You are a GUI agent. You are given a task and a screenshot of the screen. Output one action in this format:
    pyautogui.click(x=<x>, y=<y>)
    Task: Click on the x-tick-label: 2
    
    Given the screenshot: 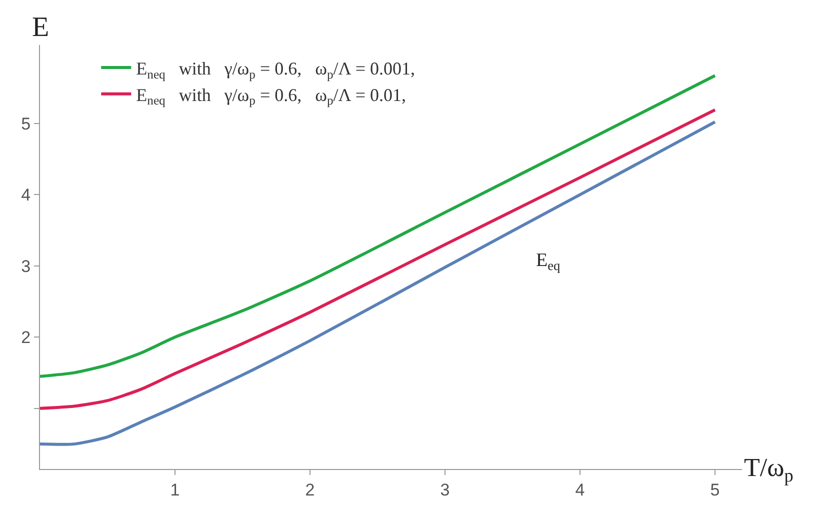 What is the action you would take?
    pyautogui.click(x=310, y=490)
    